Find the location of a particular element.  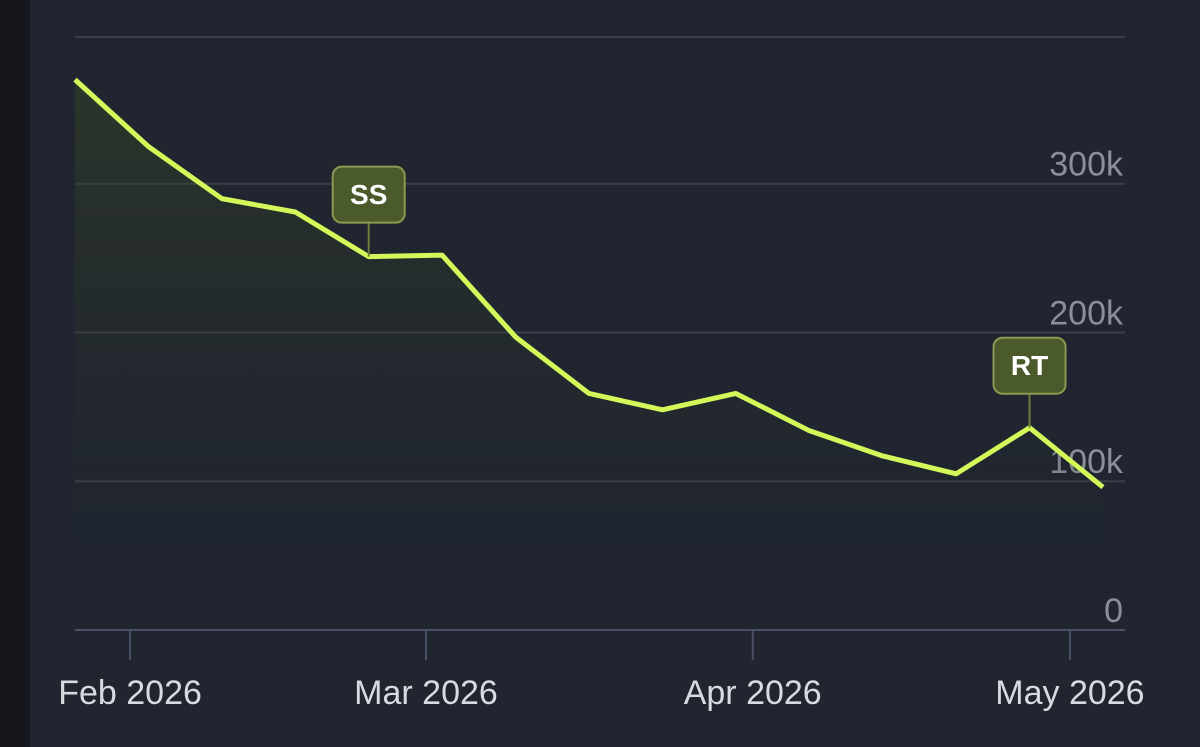

y-tick-label: 200k is located at coordinates (1086, 313).